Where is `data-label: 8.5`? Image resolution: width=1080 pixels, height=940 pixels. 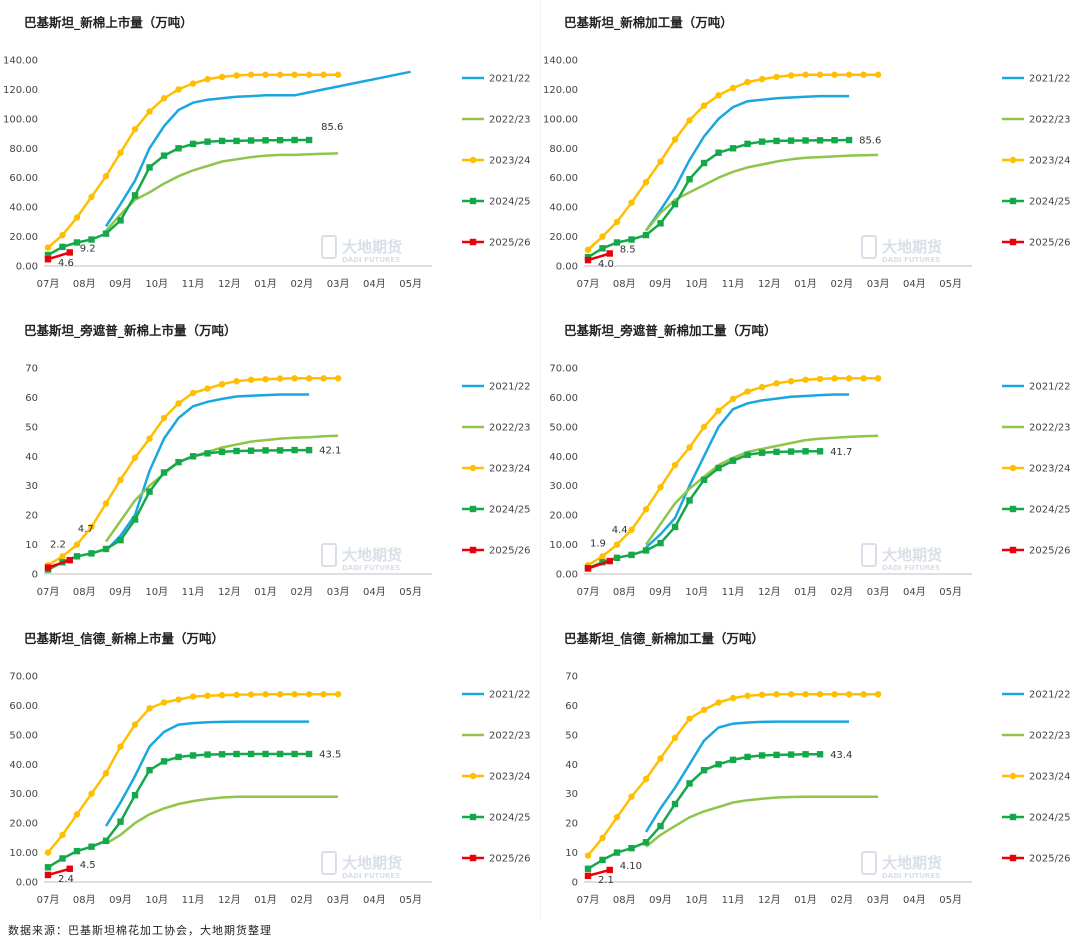
data-label: 8.5 is located at coordinates (628, 249).